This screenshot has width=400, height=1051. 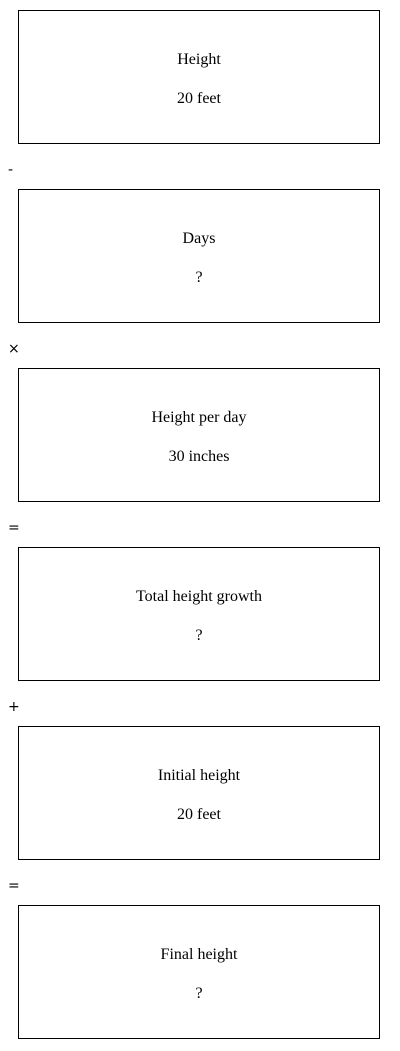 I want to click on total-height-growth-label: Total height growth, so click(x=199, y=596).